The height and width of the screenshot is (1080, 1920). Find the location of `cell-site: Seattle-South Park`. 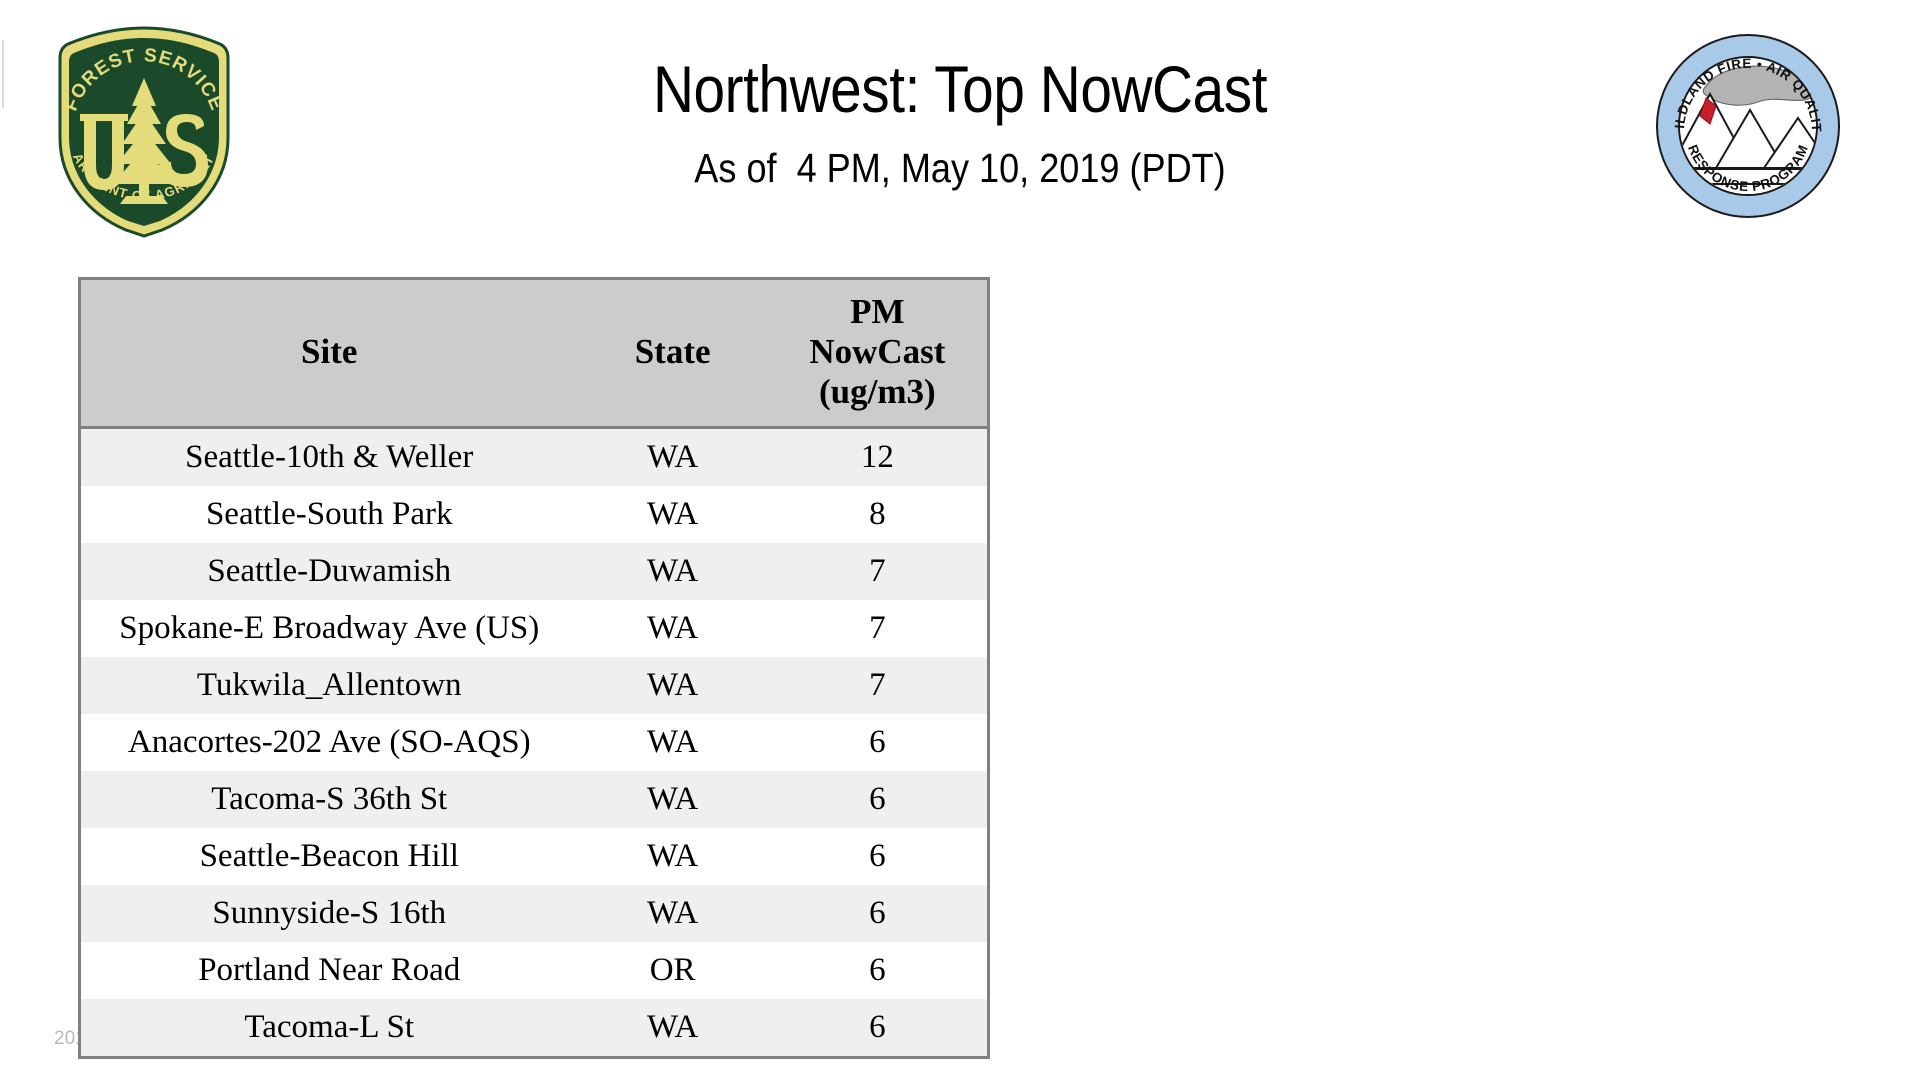

cell-site: Seattle-South Park is located at coordinates (329, 514).